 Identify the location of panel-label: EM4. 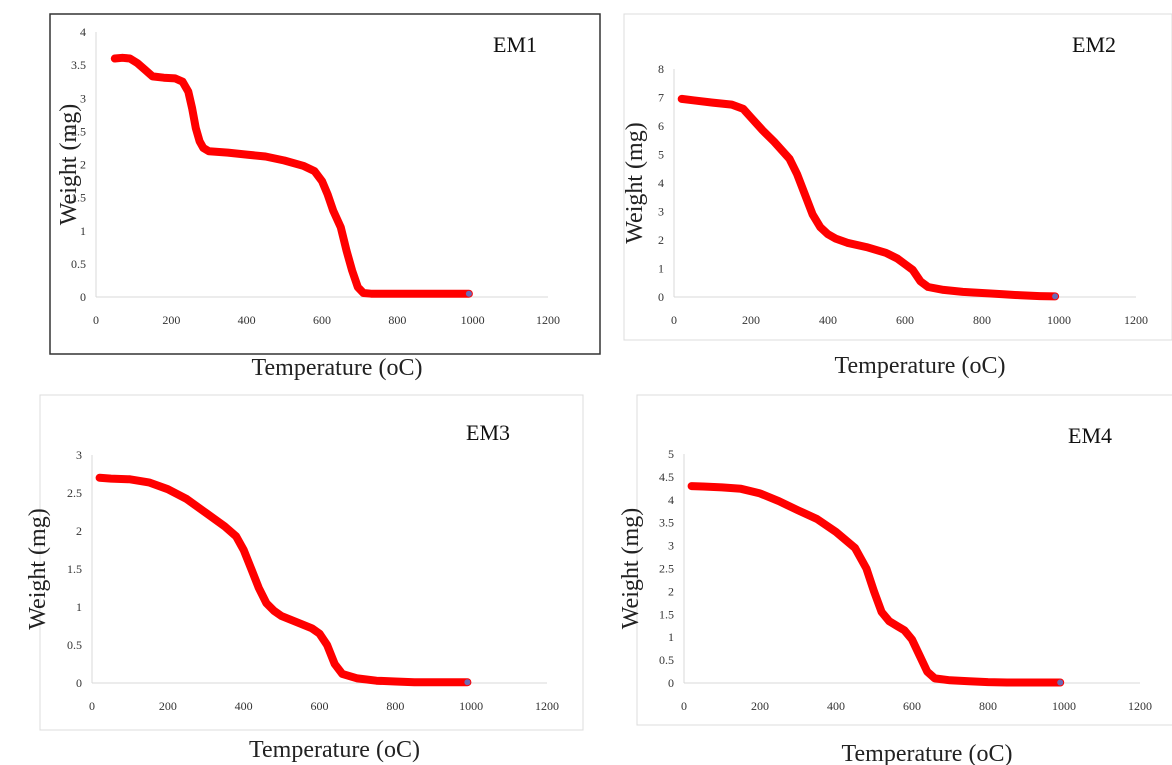
(1090, 435).